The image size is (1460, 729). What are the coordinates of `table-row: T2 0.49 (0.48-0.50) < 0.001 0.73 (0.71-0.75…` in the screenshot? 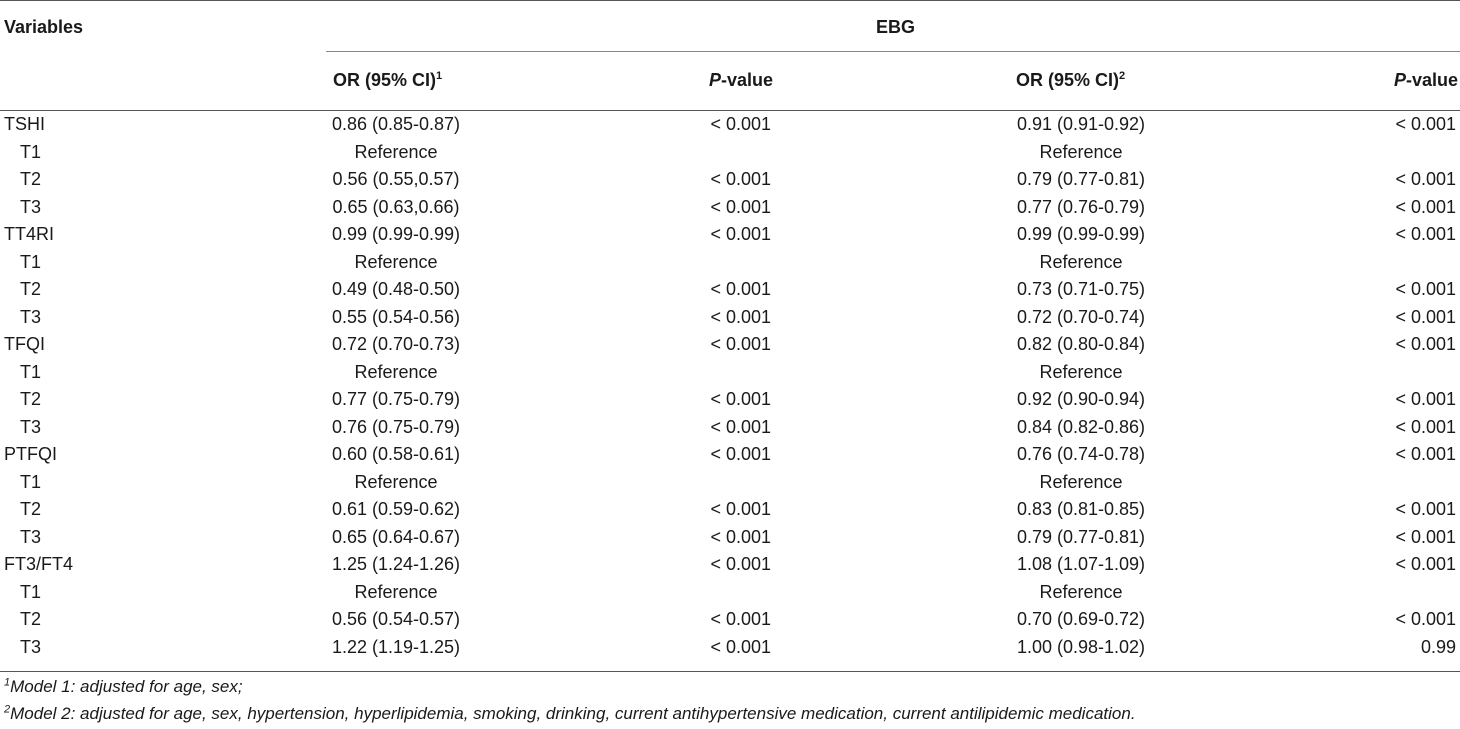 It's located at (730, 290).